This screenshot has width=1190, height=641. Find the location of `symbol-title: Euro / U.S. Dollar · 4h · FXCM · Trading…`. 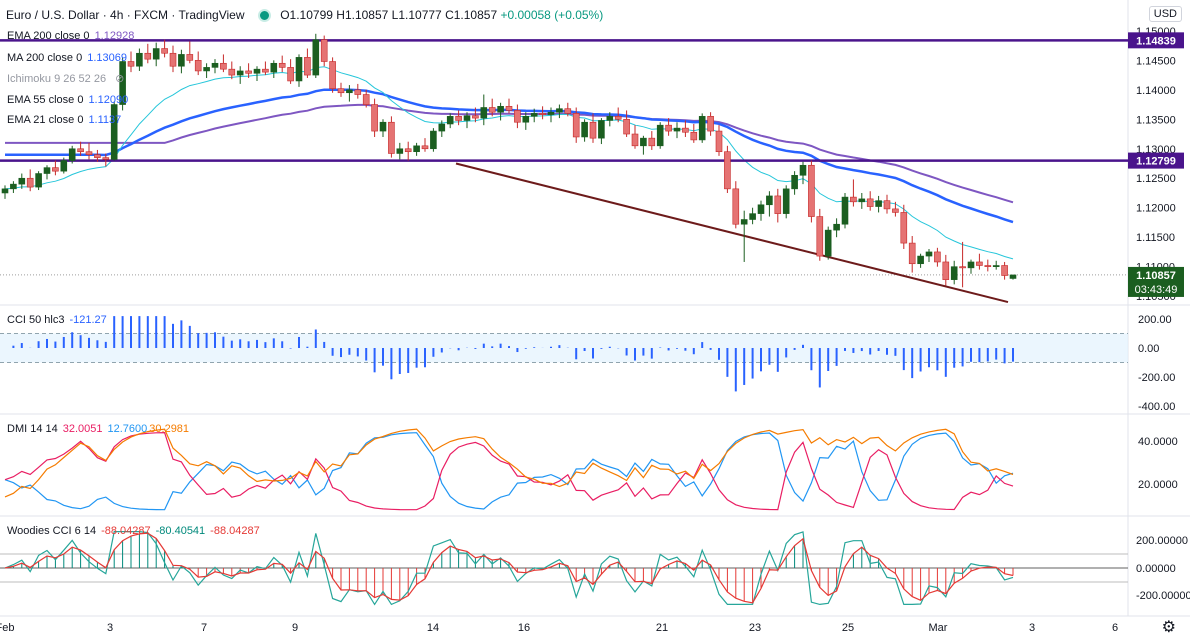

symbol-title: Euro / U.S. Dollar · 4h · FXCM · Trading… is located at coordinates (125, 15).